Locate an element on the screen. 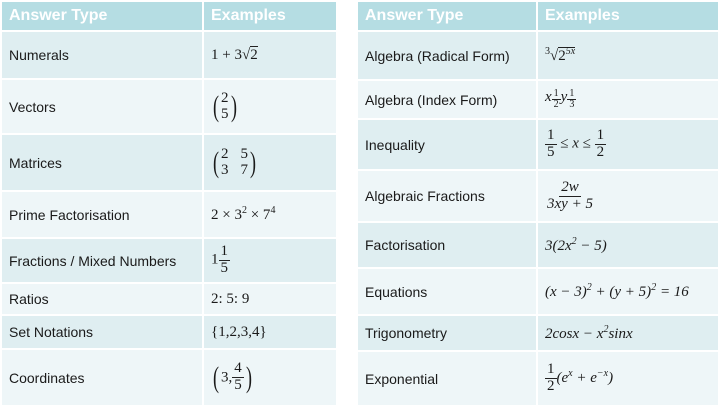 Image resolution: width=720 pixels, height=407 pixels. table-row: Numerals 1 + 3√2 is located at coordinates (169, 55).